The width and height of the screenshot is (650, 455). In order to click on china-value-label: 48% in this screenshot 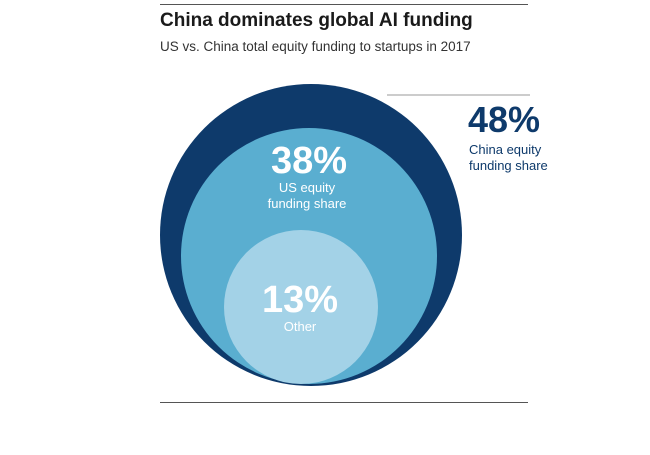, I will do `click(504, 119)`.